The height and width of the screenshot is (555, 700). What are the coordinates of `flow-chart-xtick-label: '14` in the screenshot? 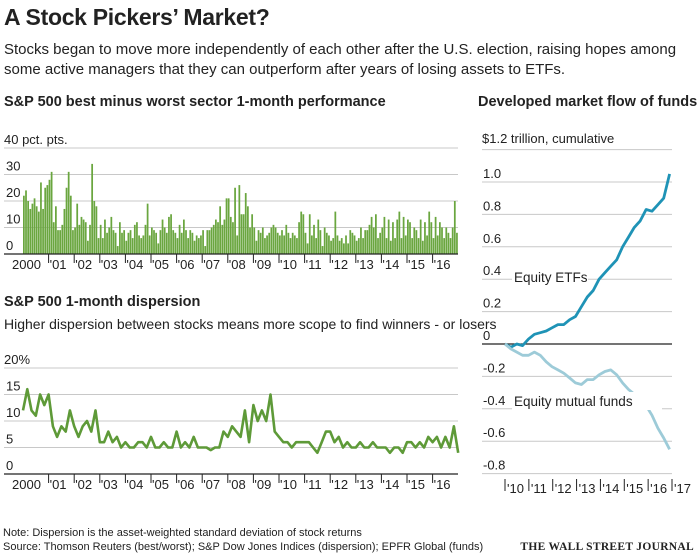 It's located at (610, 488).